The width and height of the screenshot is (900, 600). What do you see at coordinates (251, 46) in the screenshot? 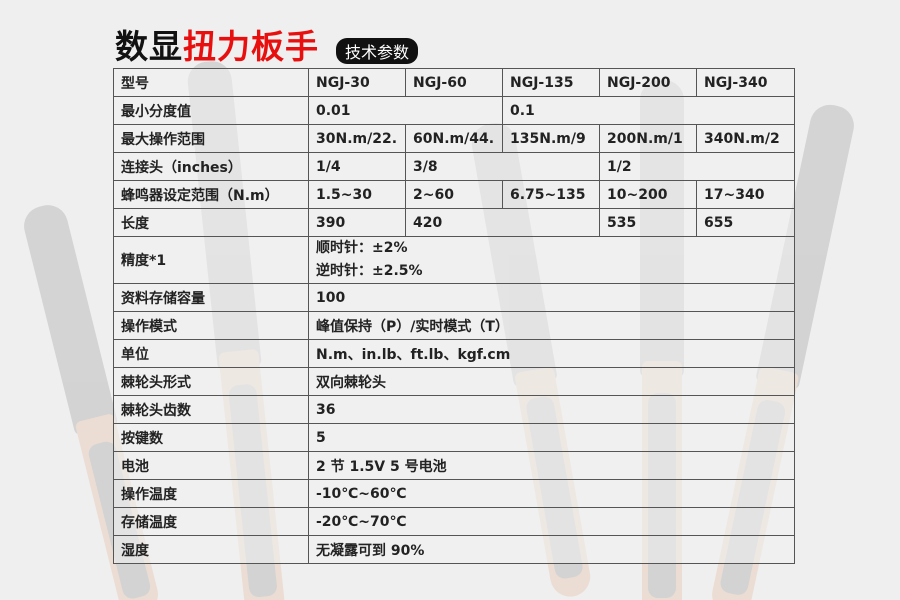
I see `title-red: 扭力板手` at bounding box center [251, 46].